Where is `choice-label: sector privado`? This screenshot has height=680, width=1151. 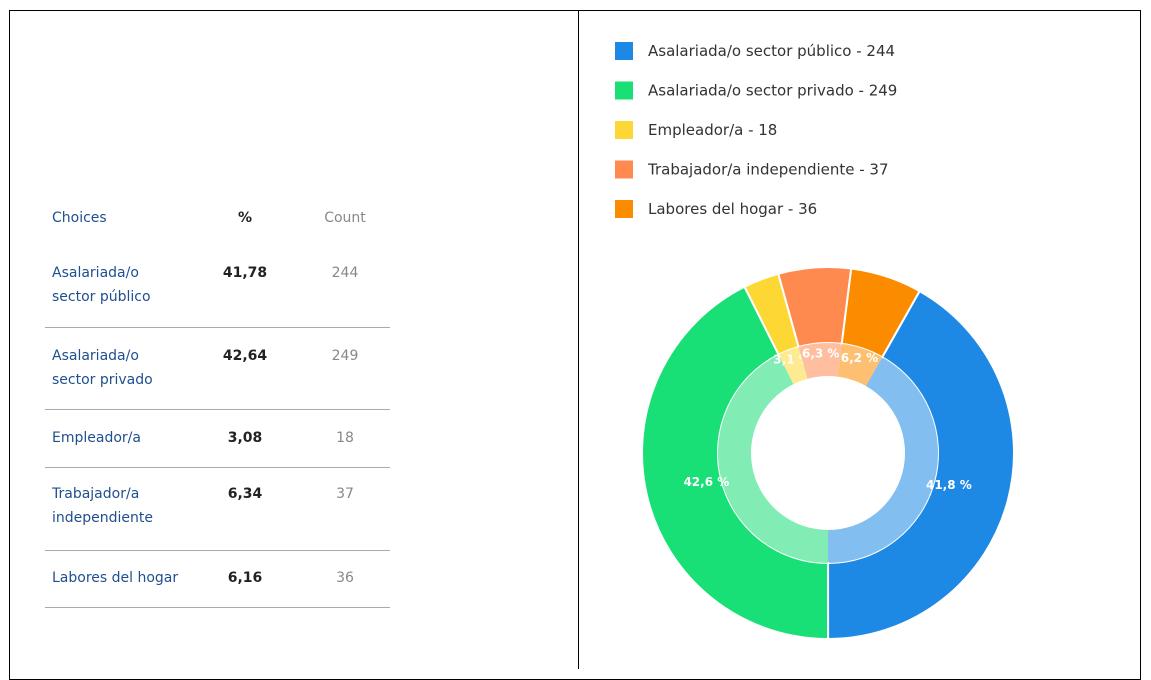
choice-label: sector privado is located at coordinates (102, 380).